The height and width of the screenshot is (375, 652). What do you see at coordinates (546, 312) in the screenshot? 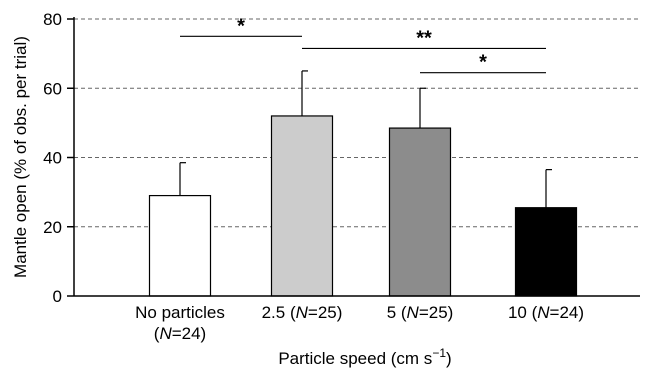
I see `x-tick-label: 10 (N=24)` at bounding box center [546, 312].